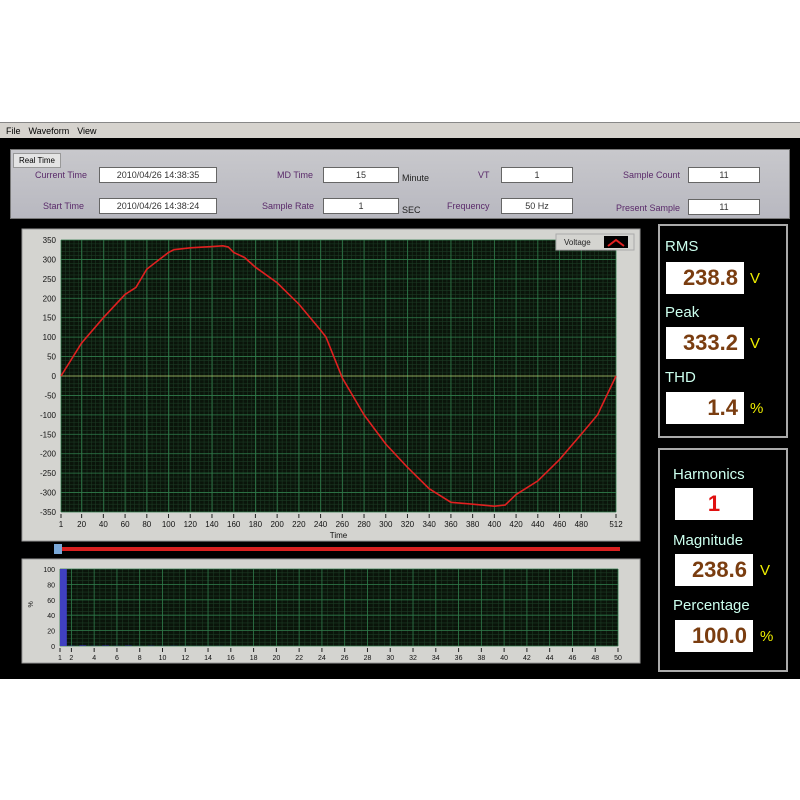  What do you see at coordinates (87, 130) in the screenshot?
I see `menu-view: View` at bounding box center [87, 130].